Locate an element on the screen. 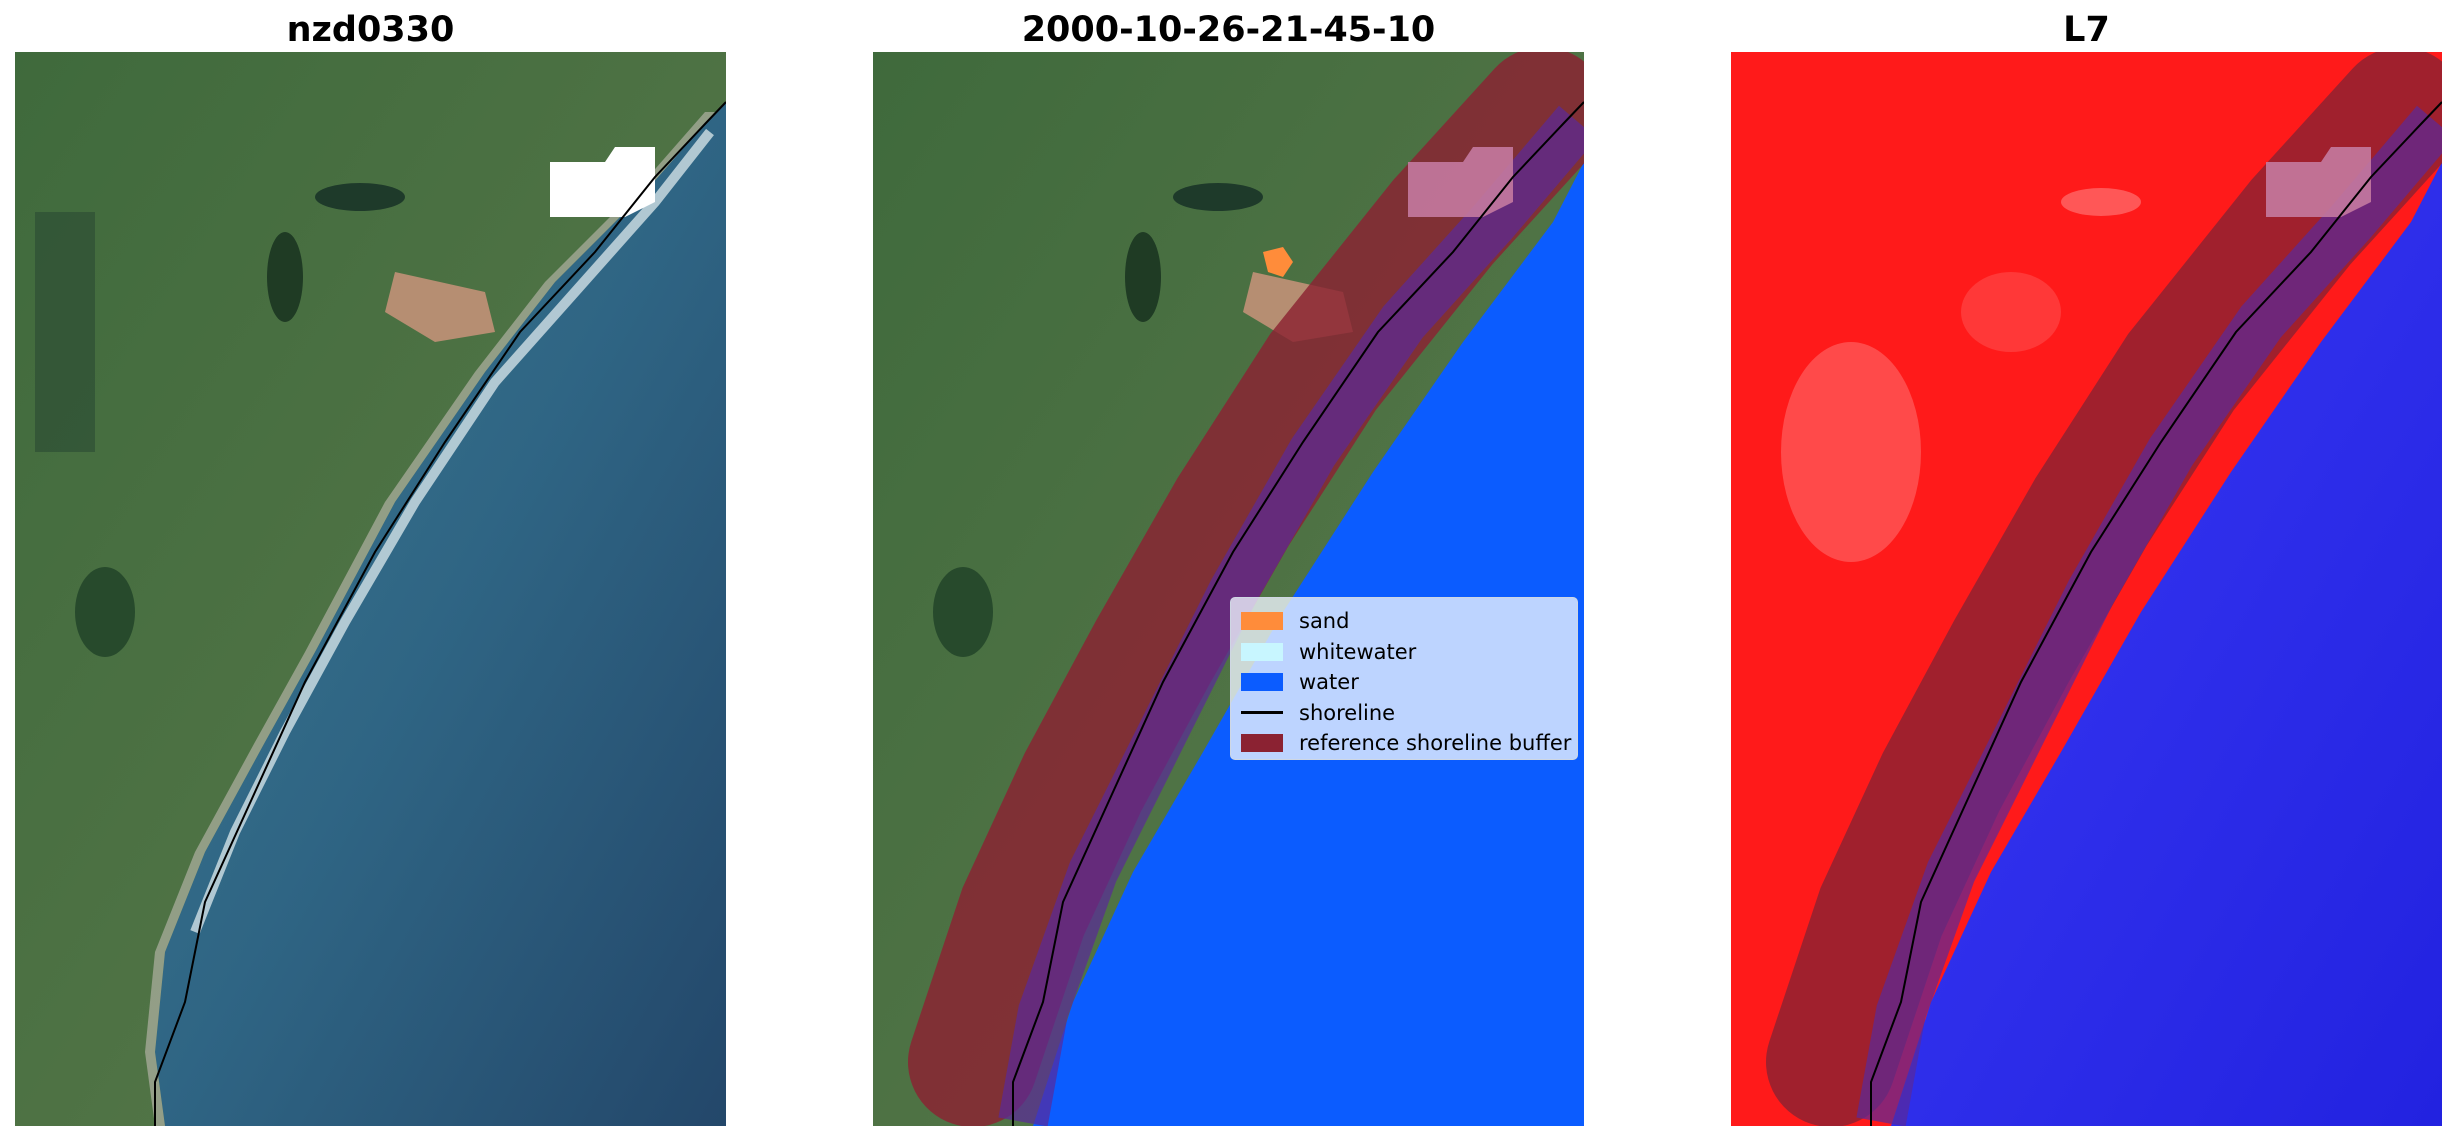 The image size is (2460, 1140). legend-label-whitewater: whitewater is located at coordinates (1358, 651).